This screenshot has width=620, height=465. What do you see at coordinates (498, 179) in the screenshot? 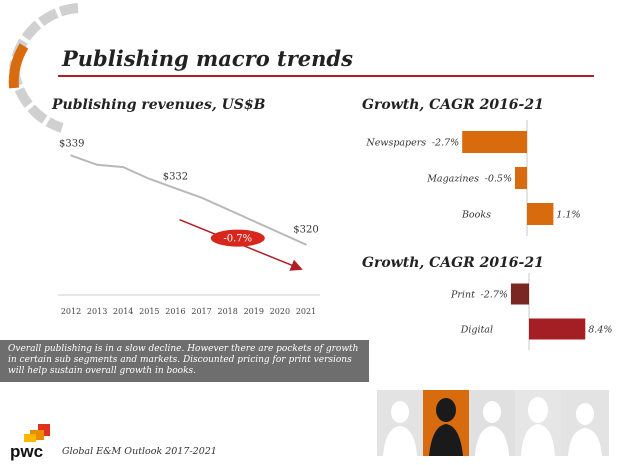
I see `segment-value-label: -0.5%` at bounding box center [498, 179].